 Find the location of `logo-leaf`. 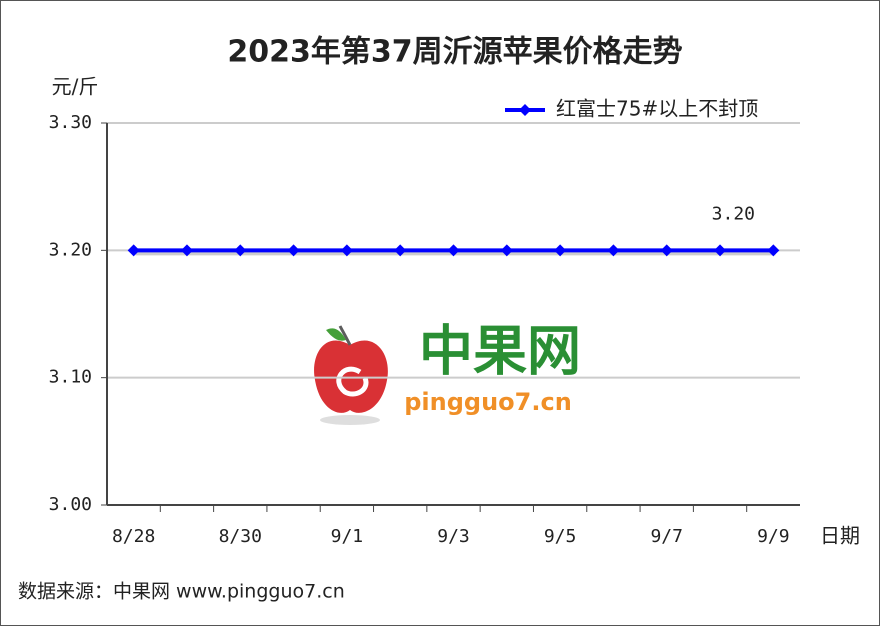

logo-leaf is located at coordinates (336, 334).